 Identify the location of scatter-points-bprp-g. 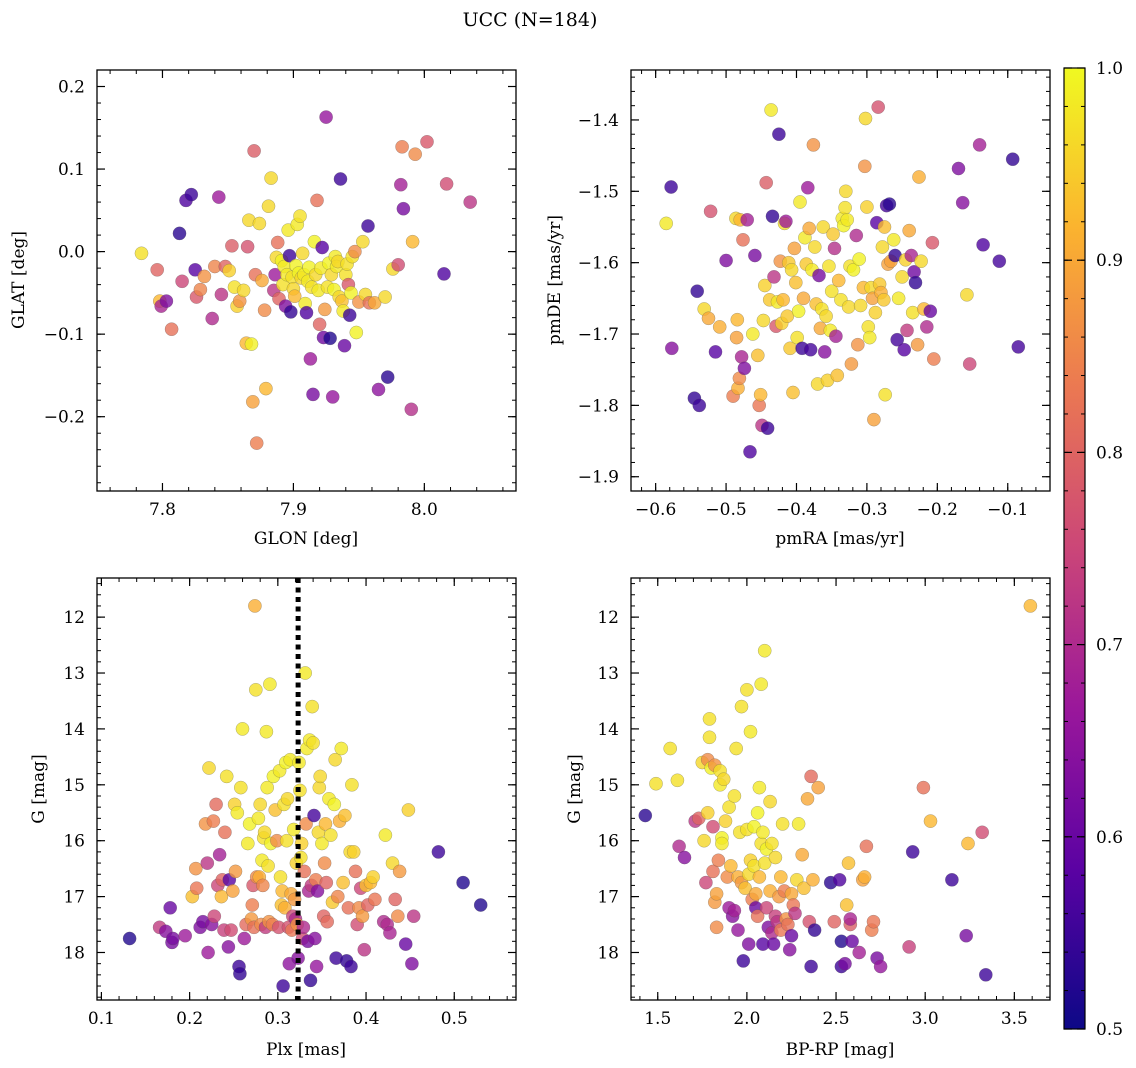
(838, 790).